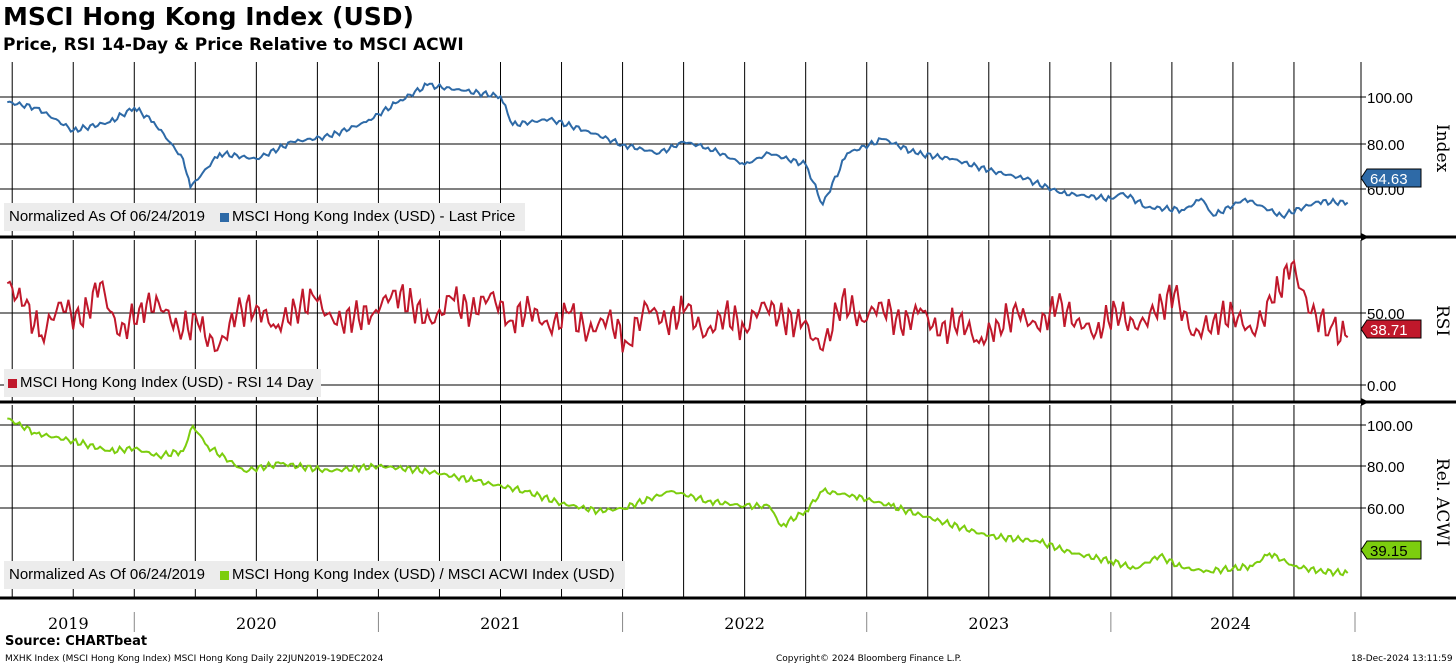 Image resolution: width=1456 pixels, height=666 pixels. I want to click on source-label: Source: CHARTbeat, so click(76, 641).